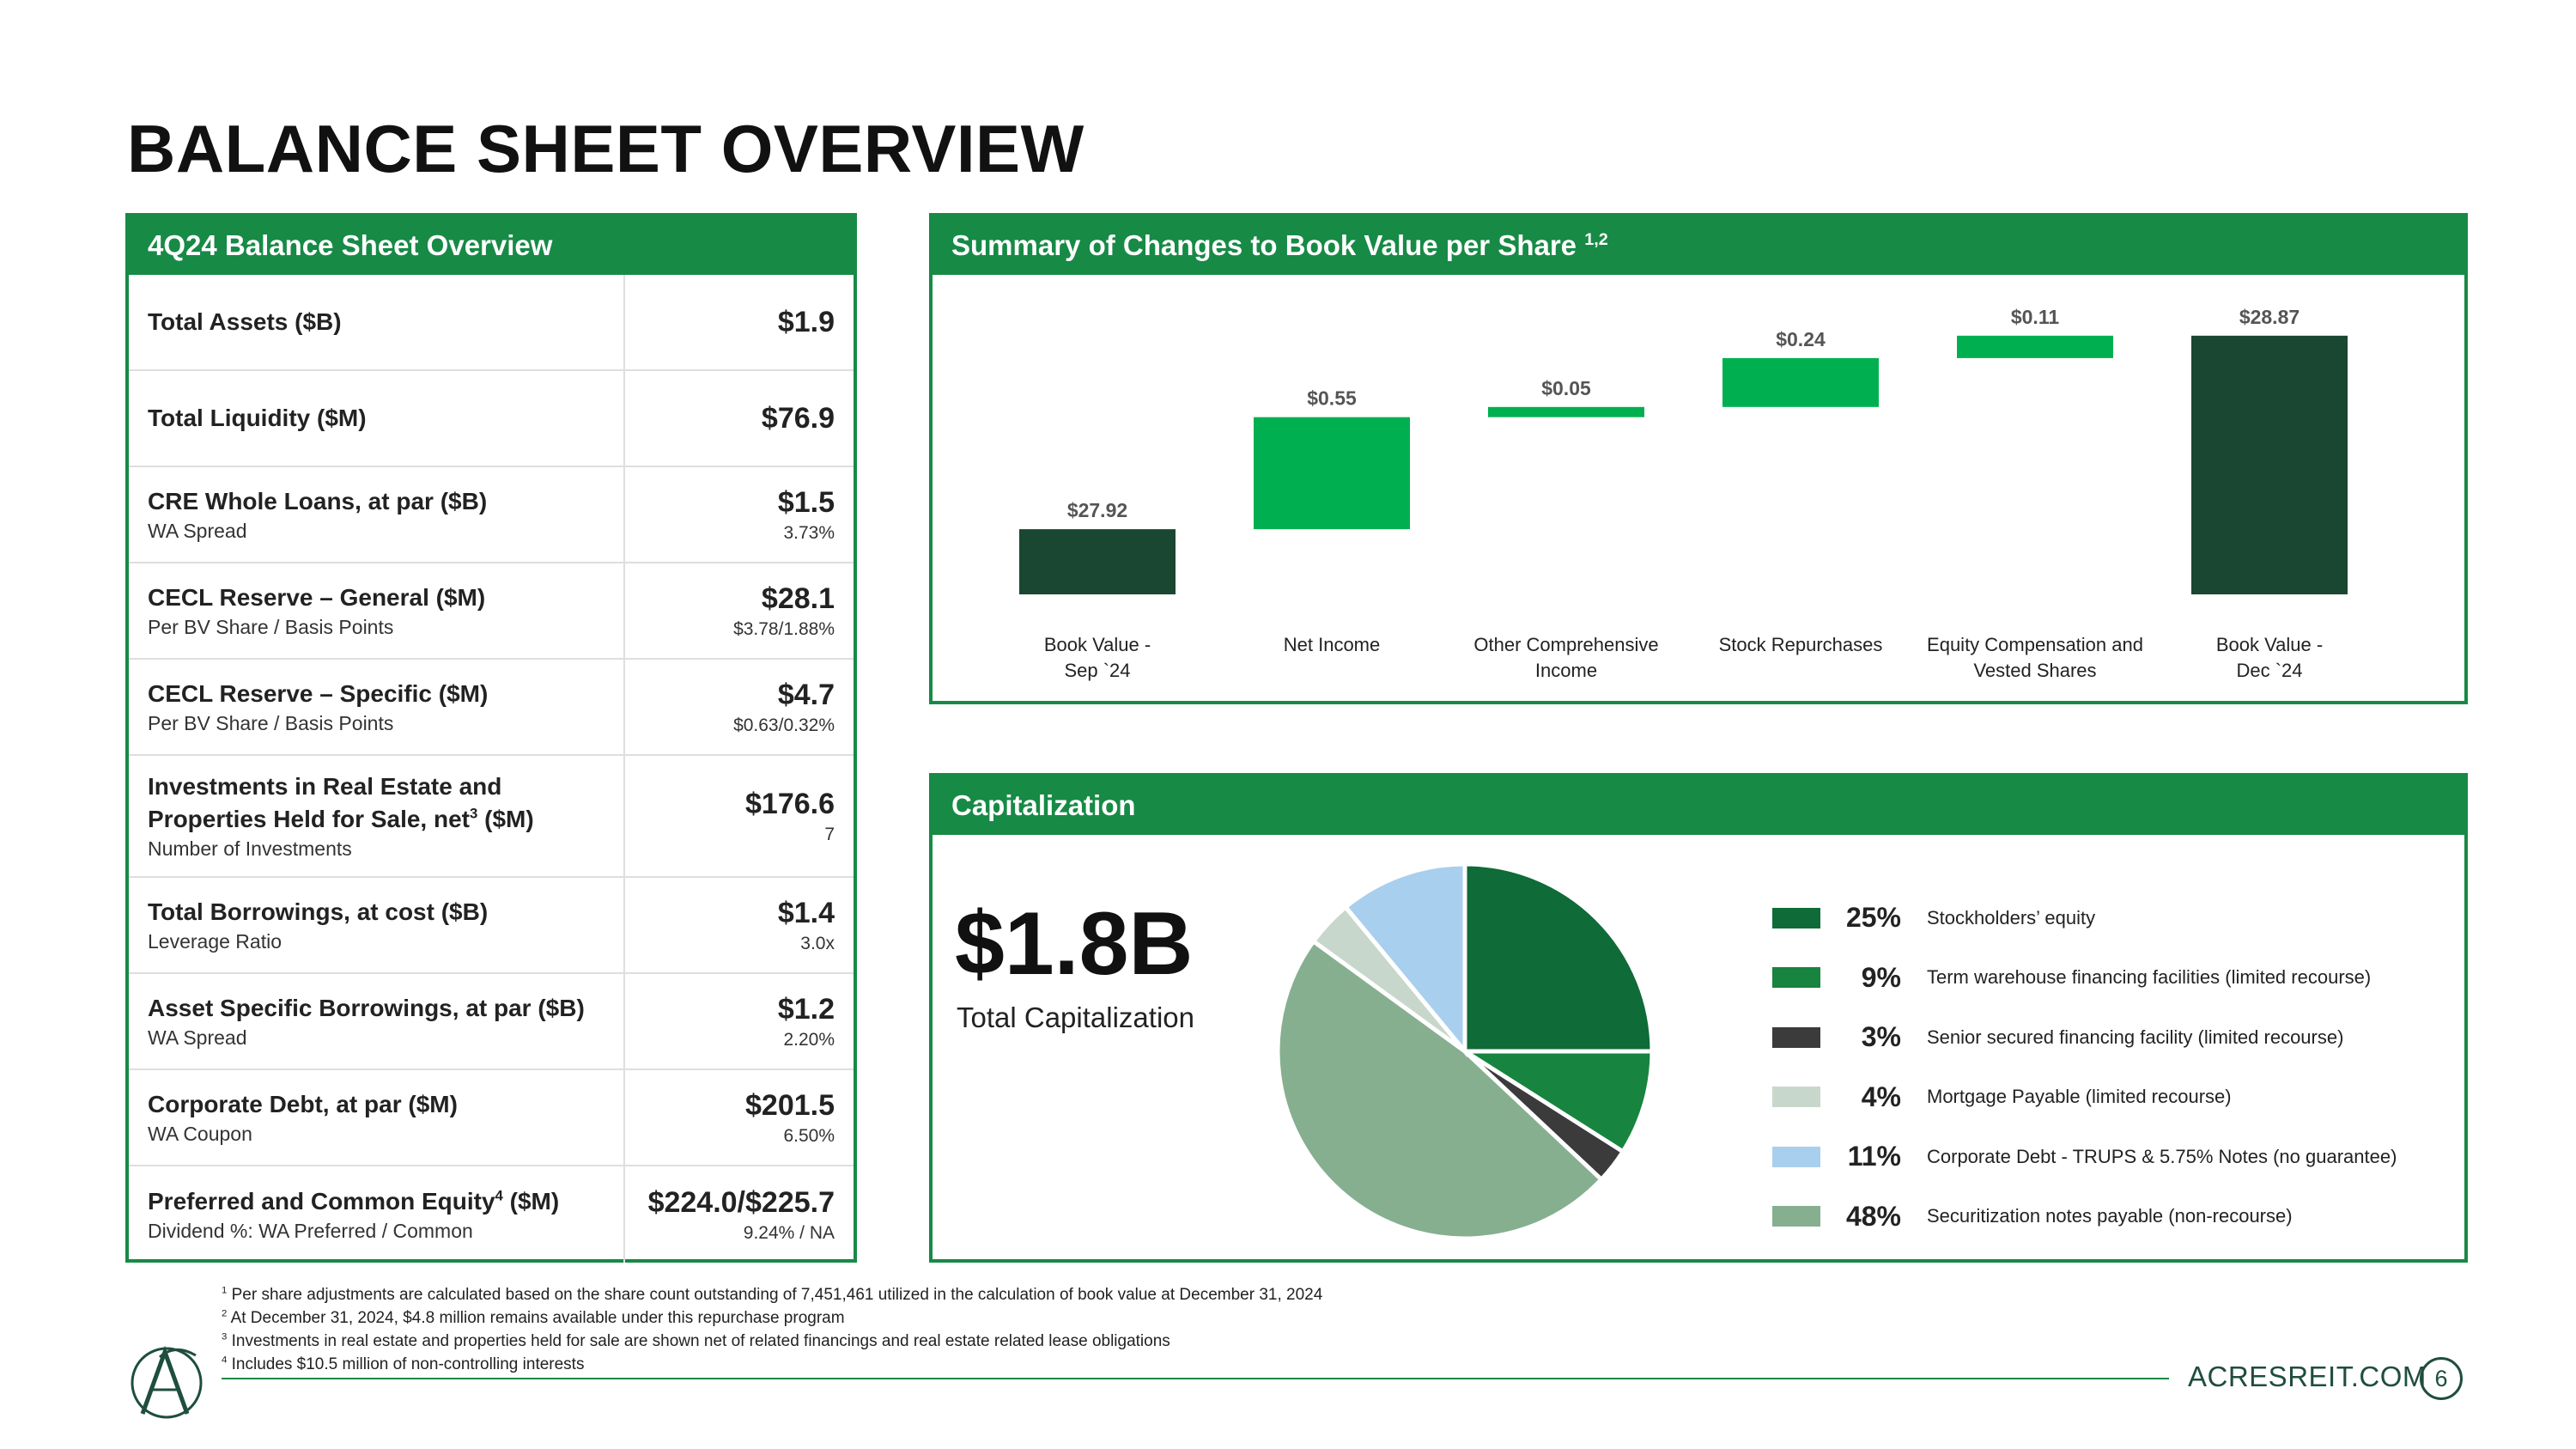  What do you see at coordinates (741, 1202) in the screenshot?
I see `row-value: $224.0/$225.7` at bounding box center [741, 1202].